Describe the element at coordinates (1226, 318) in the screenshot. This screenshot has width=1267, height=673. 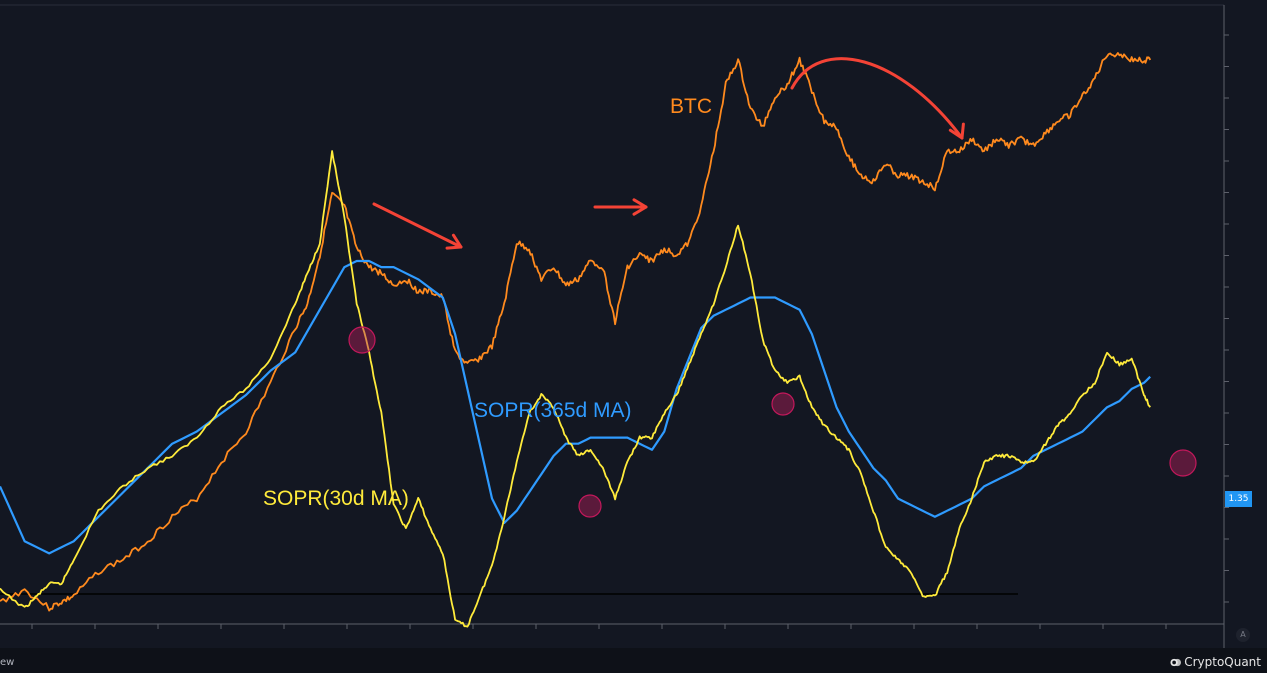
I see `price-axis-ticks` at that location.